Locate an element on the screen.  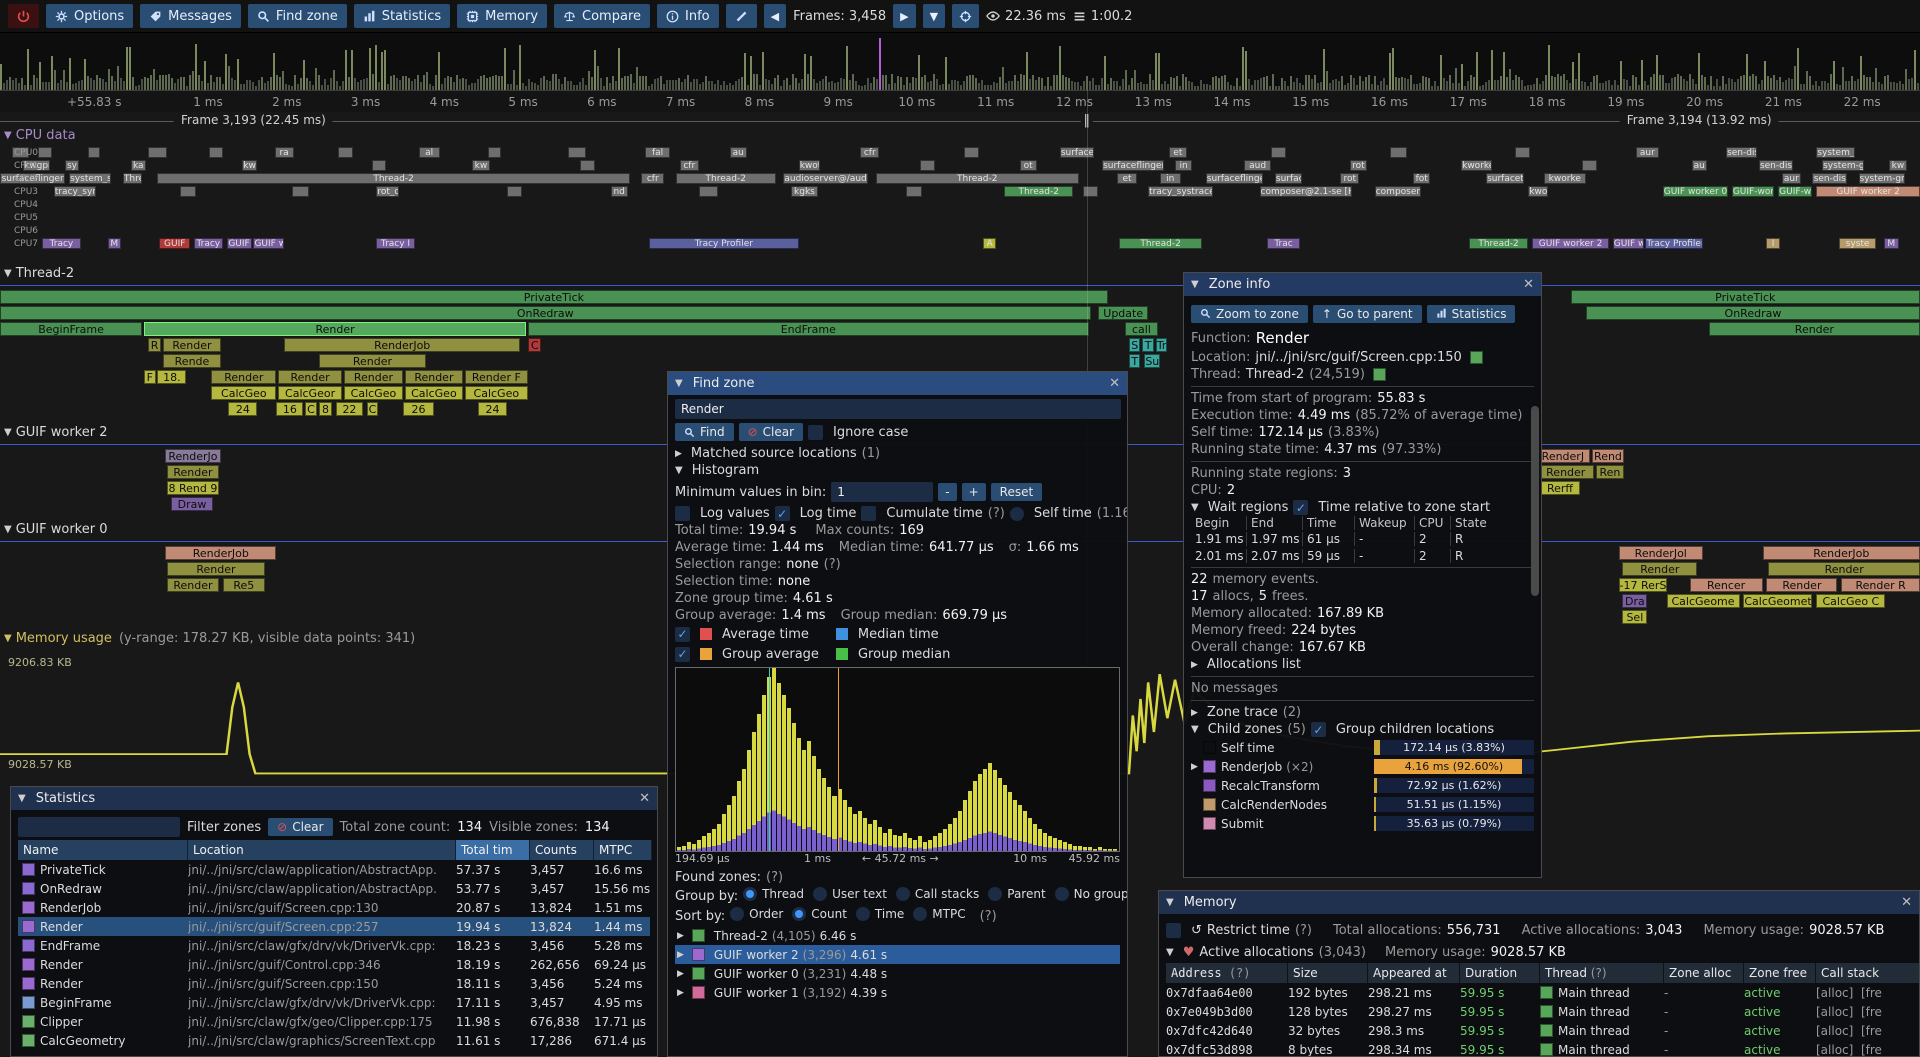
timeline-zone: composer@2.1-se [HW is located at coordinates (1305, 191).